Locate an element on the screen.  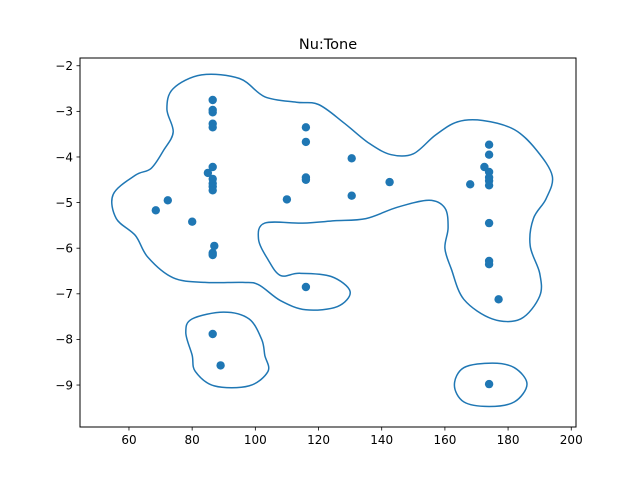
y-axis: −9 −8 −7 −6 −5 −4 −3 −2 is located at coordinates (67, 225).